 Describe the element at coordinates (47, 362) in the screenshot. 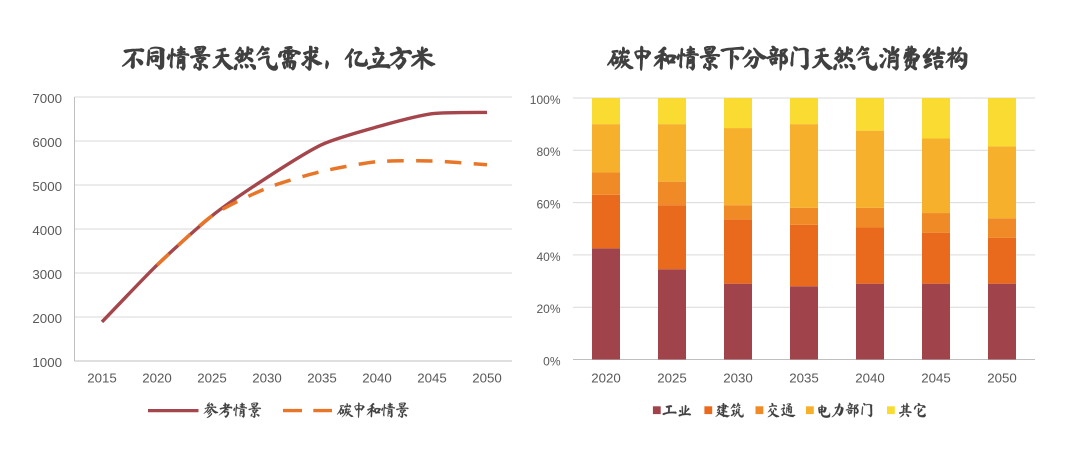

I see `svg-text: 1000` at that location.